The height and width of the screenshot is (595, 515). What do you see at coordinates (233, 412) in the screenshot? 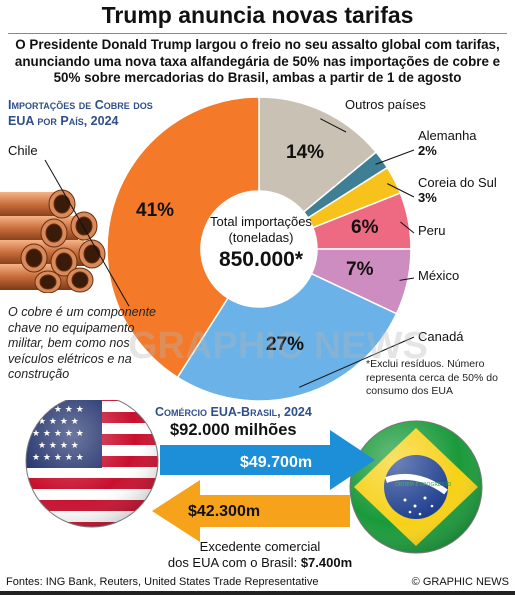
I see `trade-heading: Comércio EUA-Brasil, 2024` at bounding box center [233, 412].